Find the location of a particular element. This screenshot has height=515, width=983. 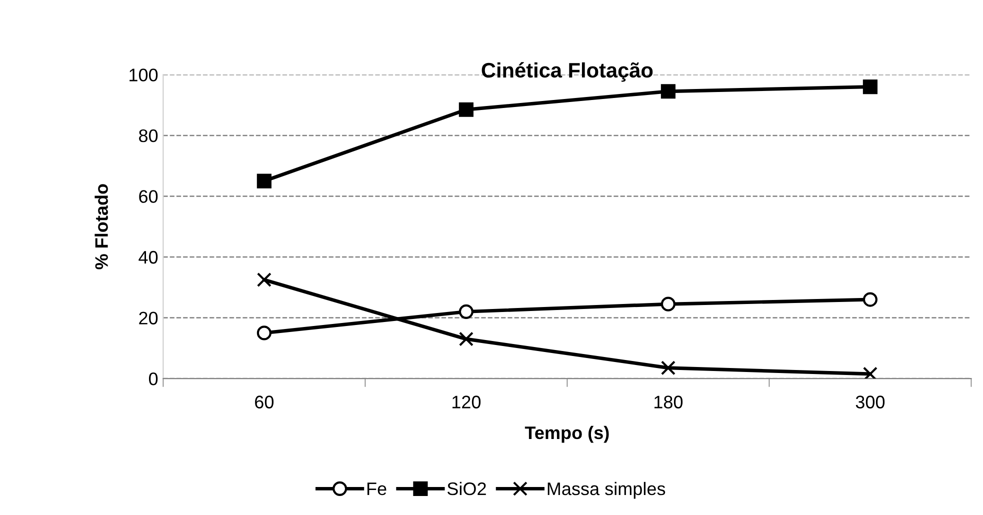

x-tick-label: 180 is located at coordinates (668, 402).